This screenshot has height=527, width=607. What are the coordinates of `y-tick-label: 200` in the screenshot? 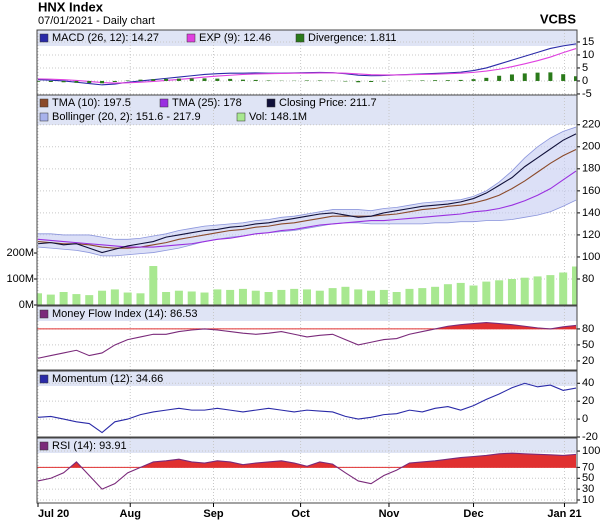 It's located at (591, 147).